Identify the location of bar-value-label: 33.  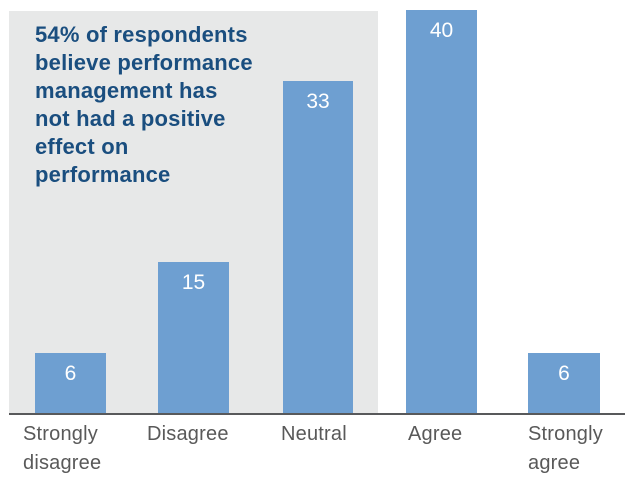
(318, 101).